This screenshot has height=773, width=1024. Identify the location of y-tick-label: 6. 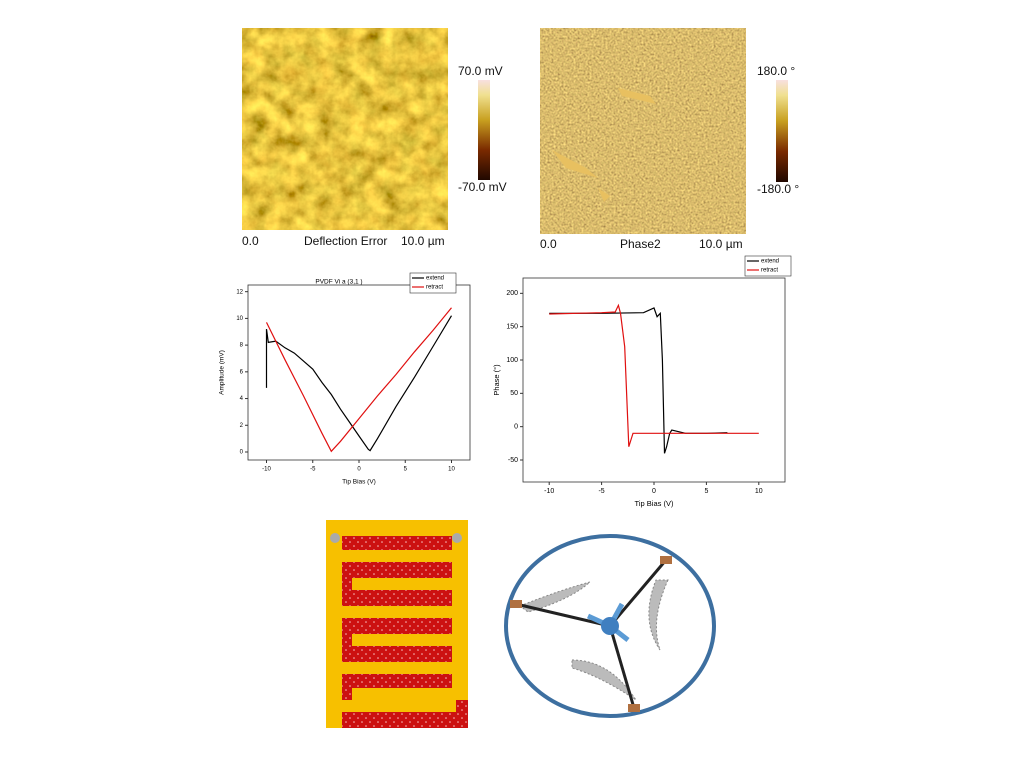
(242, 372).